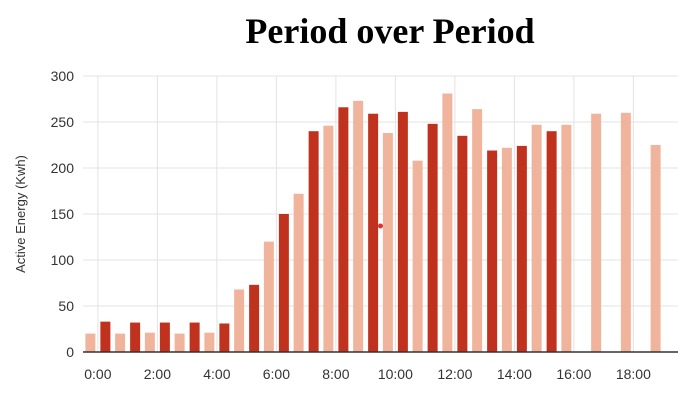 The image size is (680, 411). Describe the element at coordinates (20, 214) in the screenshot. I see `y-axis-title: Active Energy (Kwh)` at that location.